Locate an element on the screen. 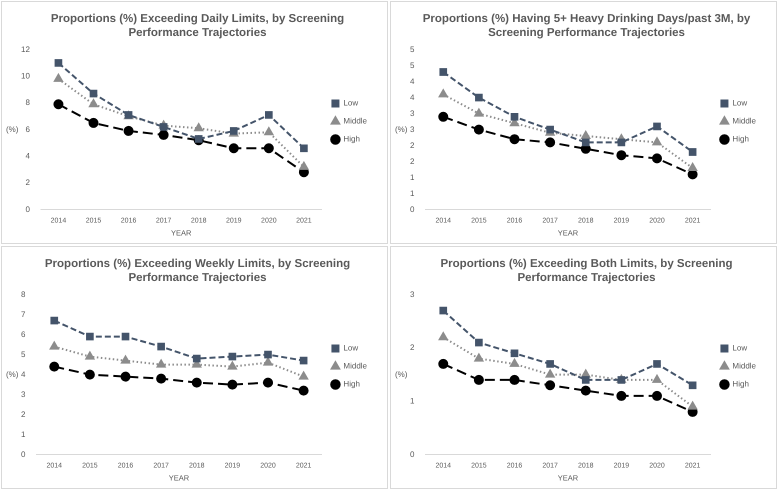  chart-title: Proportions (%) Exceeding Both Limits, by Screening Performance Trajectories is located at coordinates (586, 271).